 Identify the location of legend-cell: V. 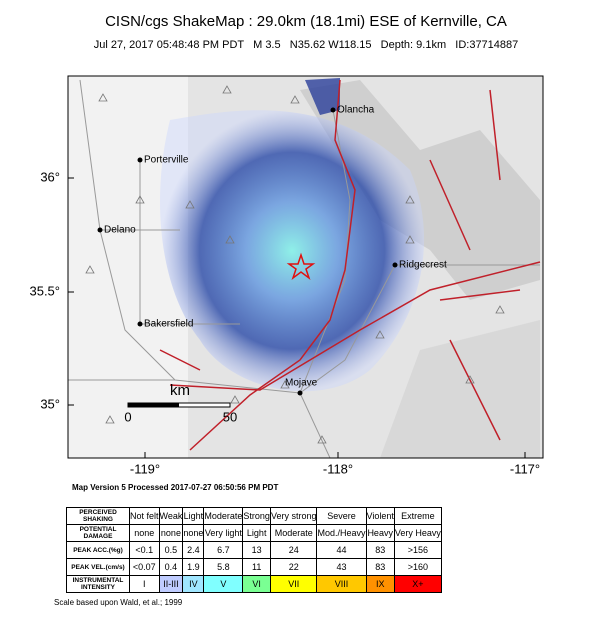
(223, 584).